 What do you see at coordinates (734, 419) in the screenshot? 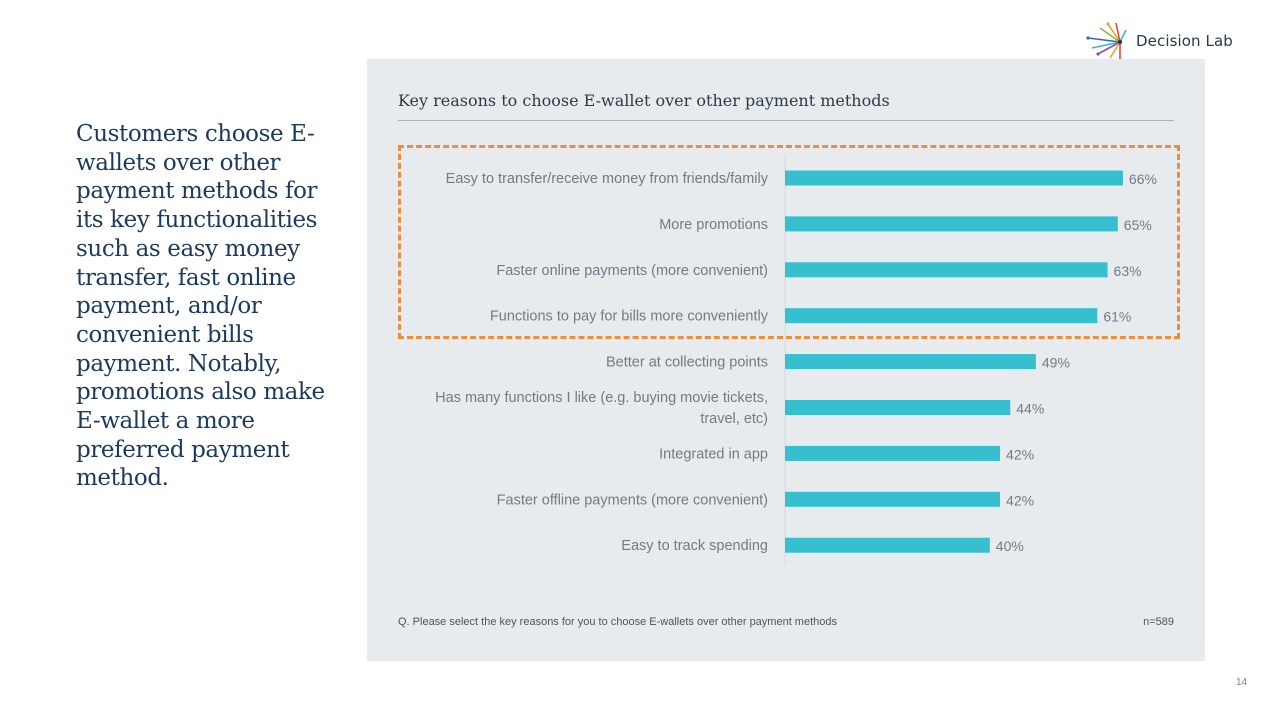
I see `category-label: travel, etc)` at bounding box center [734, 419].